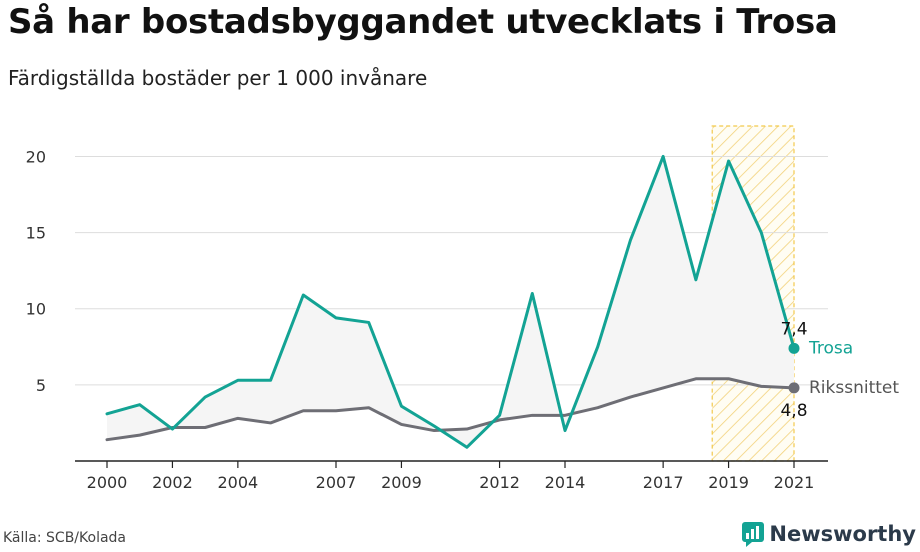  I want to click on x-tick-label: 2007, so click(336, 482).